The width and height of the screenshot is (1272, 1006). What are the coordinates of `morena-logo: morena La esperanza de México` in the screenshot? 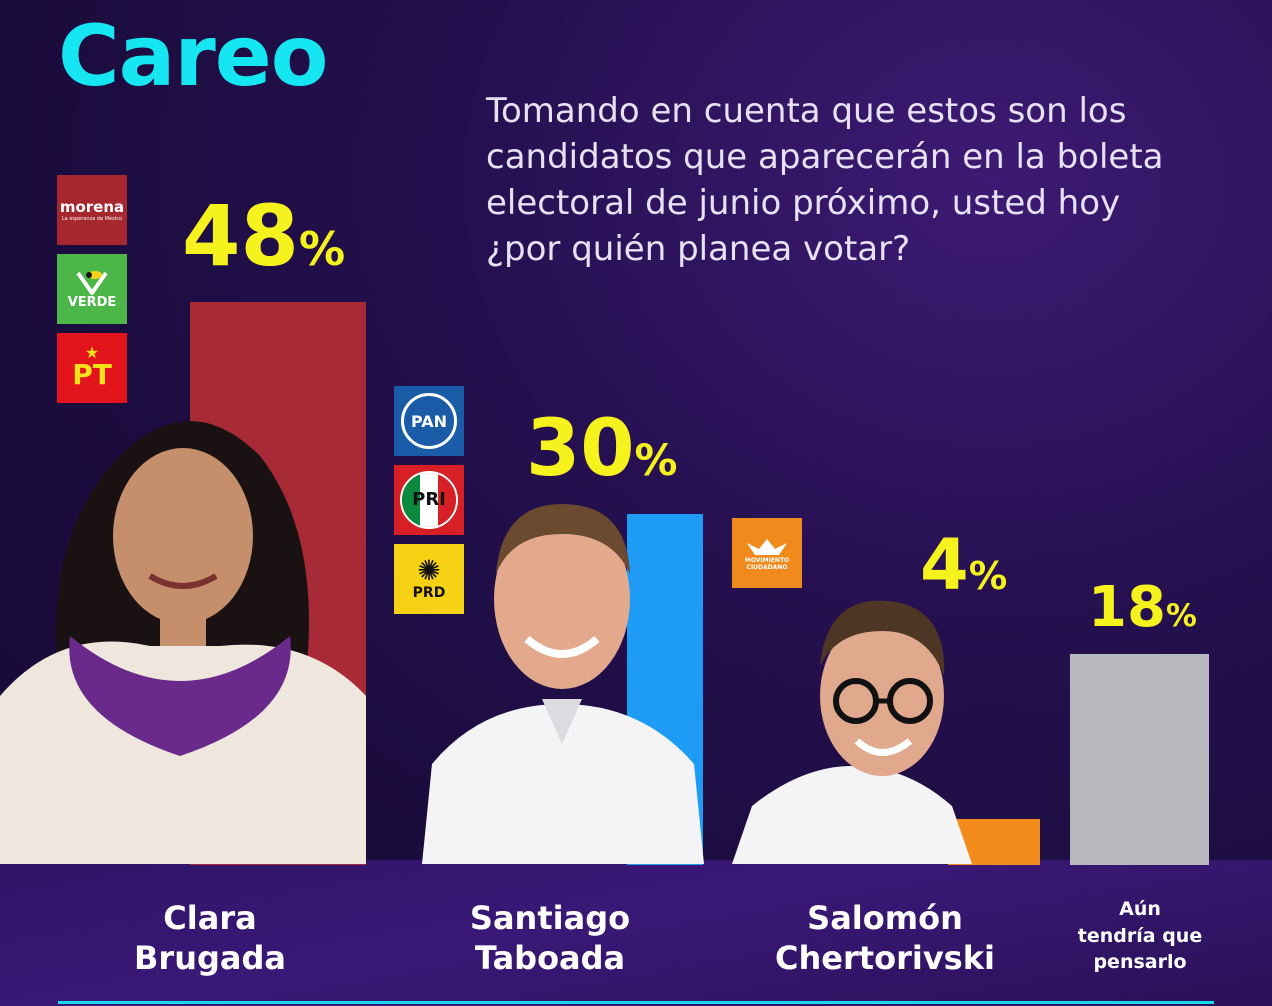 It's located at (92, 210).